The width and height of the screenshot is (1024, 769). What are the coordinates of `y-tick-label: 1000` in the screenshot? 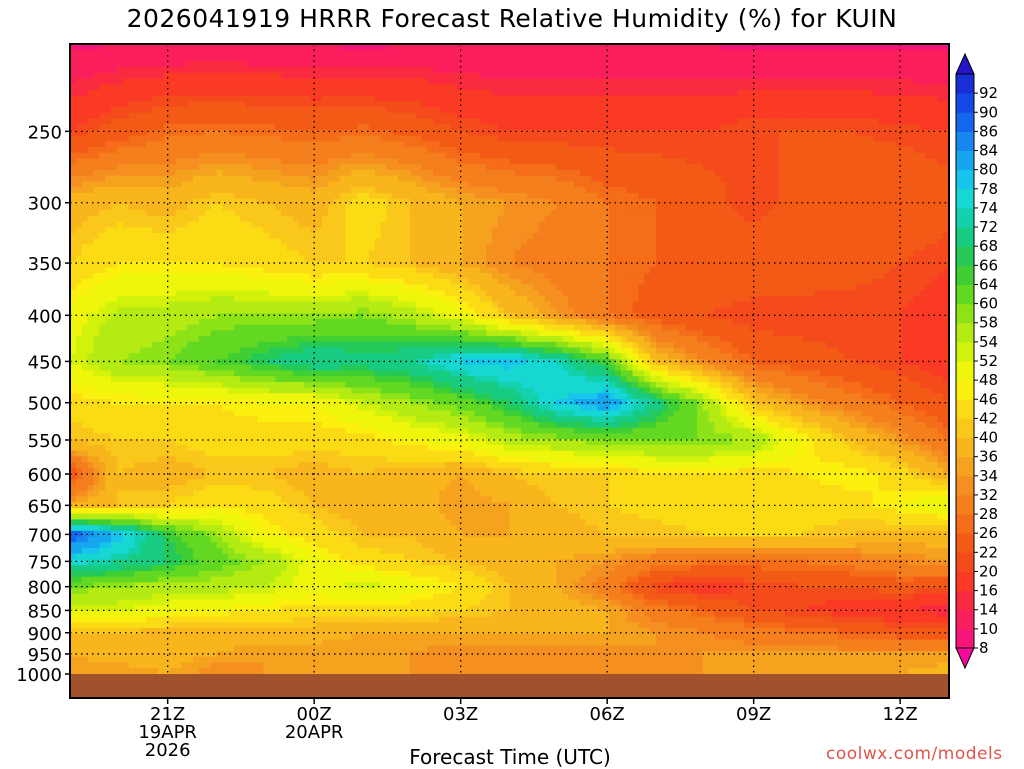 It's located at (39, 675).